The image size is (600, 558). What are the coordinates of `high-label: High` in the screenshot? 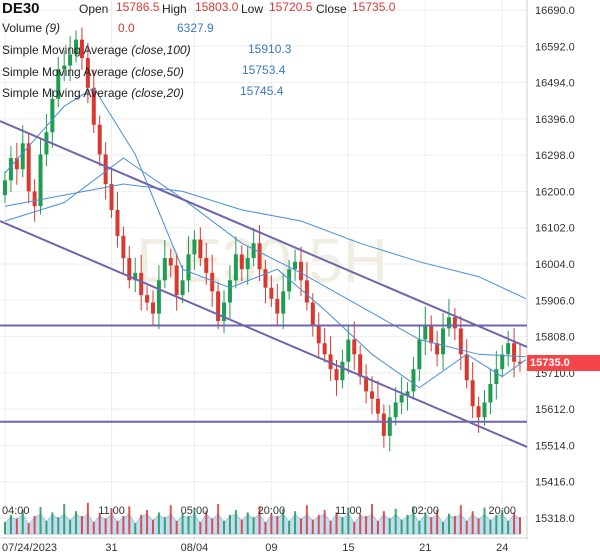 It's located at (174, 9).